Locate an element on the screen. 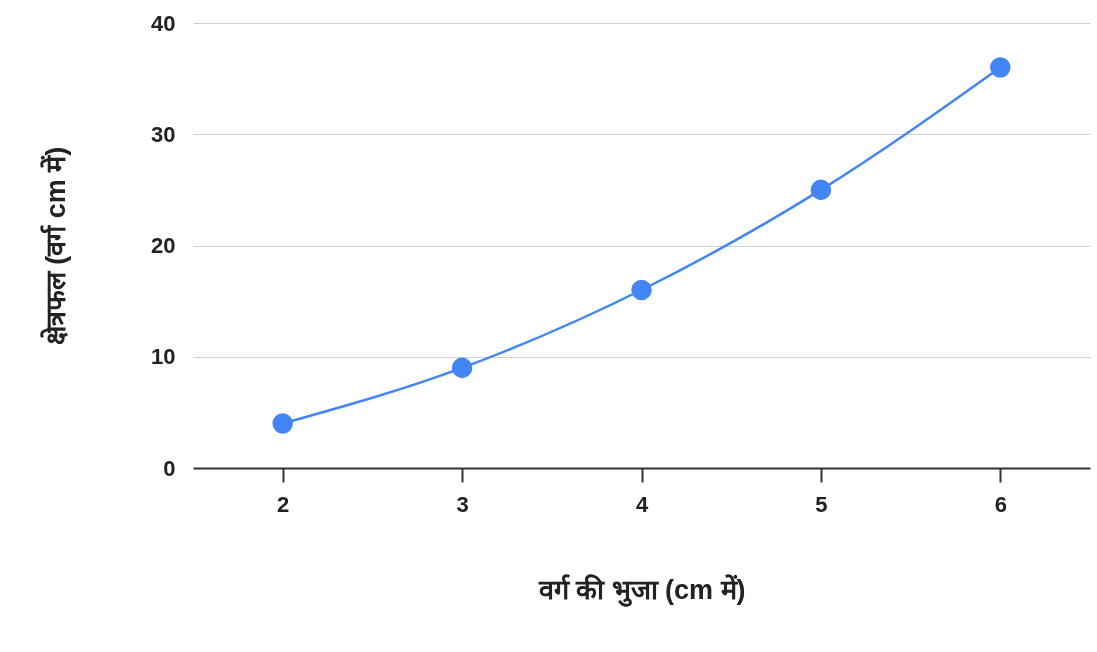  y-tick-label: 40 is located at coordinates (163, 23).